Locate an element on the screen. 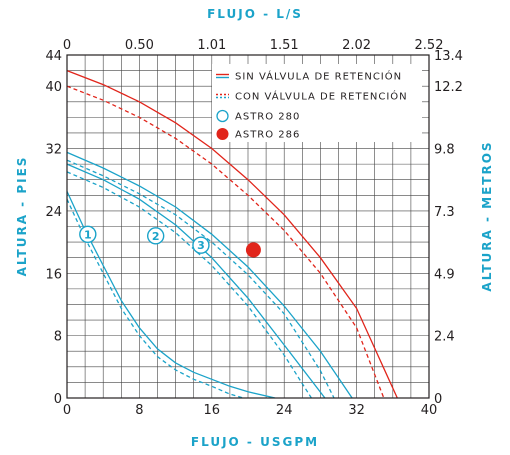  y-tick-label-left: 40 is located at coordinates (53, 87).